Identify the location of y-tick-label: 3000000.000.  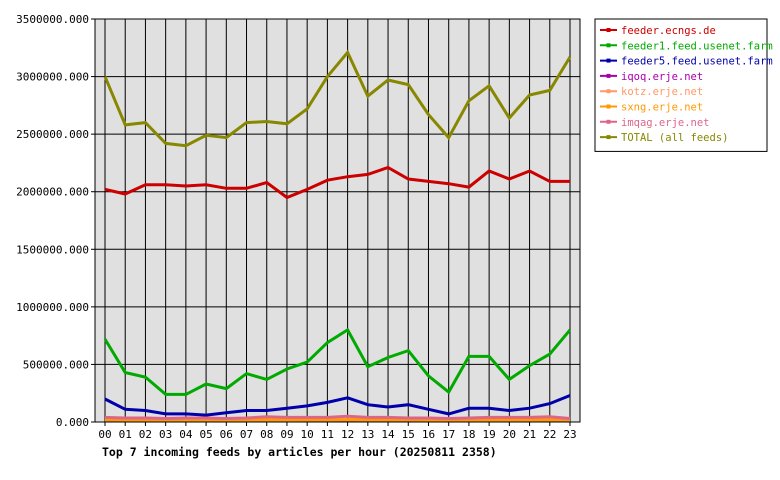
(52, 77).